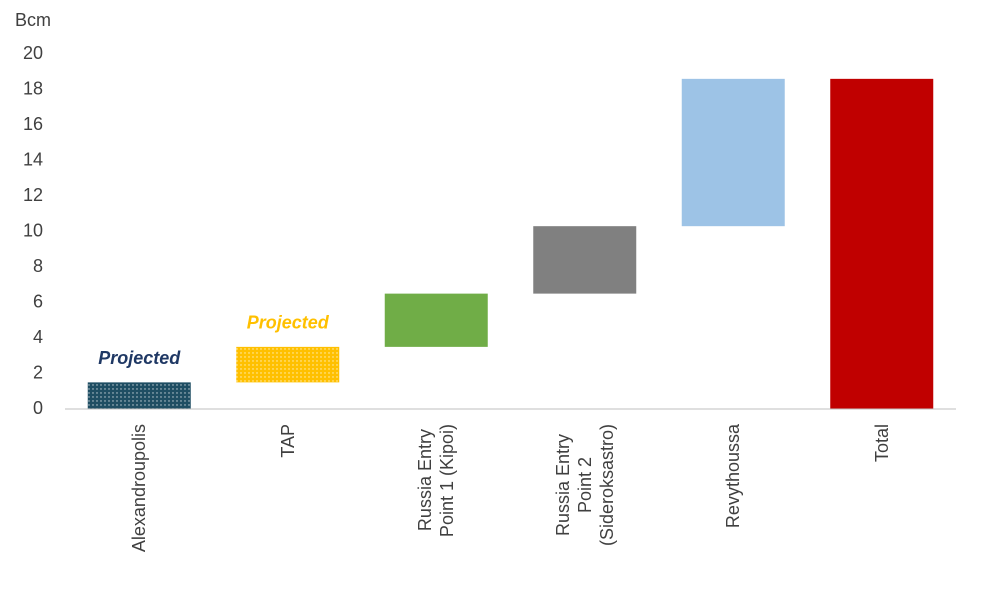 The height and width of the screenshot is (593, 983). What do you see at coordinates (38, 301) in the screenshot?
I see `y-tick-label: 6` at bounding box center [38, 301].